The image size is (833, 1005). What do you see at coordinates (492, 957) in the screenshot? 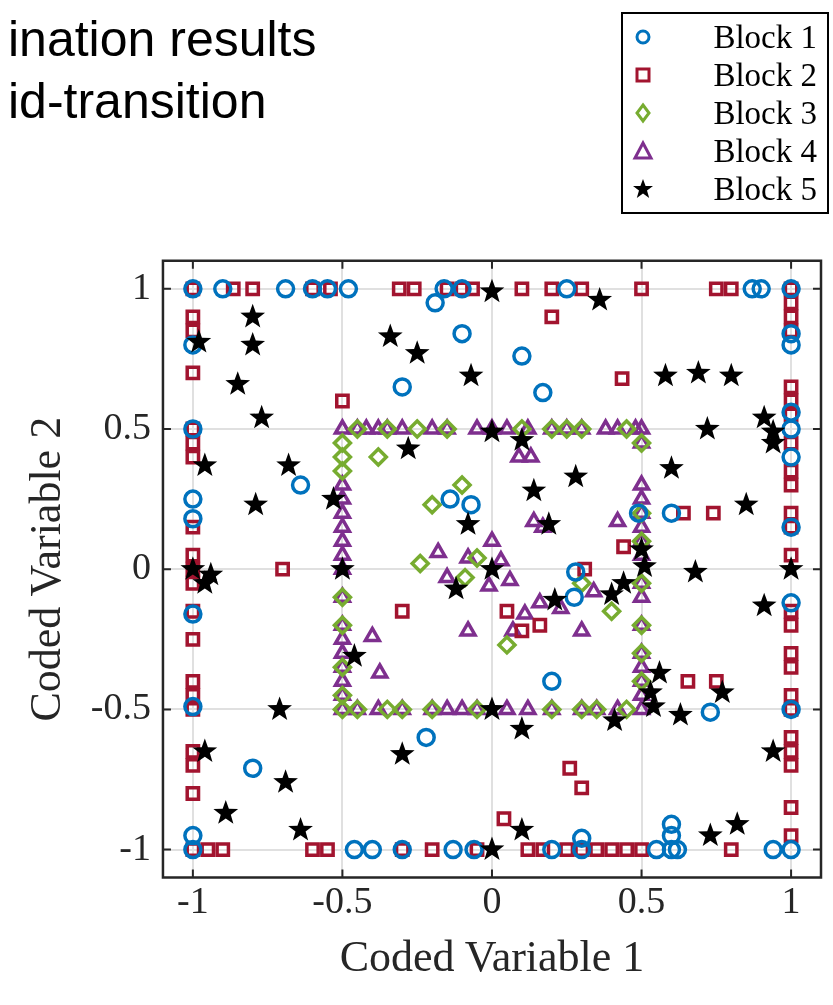
I see `x-axis-title: Coded Variable 1` at bounding box center [492, 957].